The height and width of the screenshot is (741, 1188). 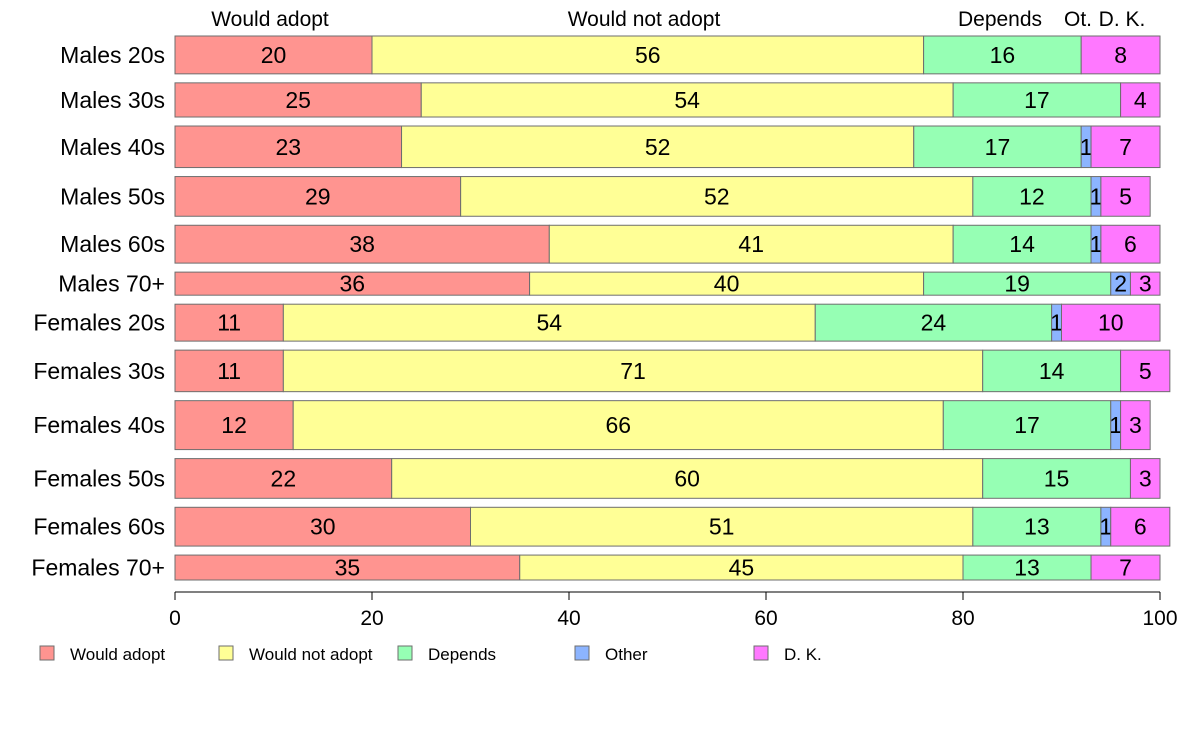 I want to click on data-label: 51, so click(x=722, y=527).